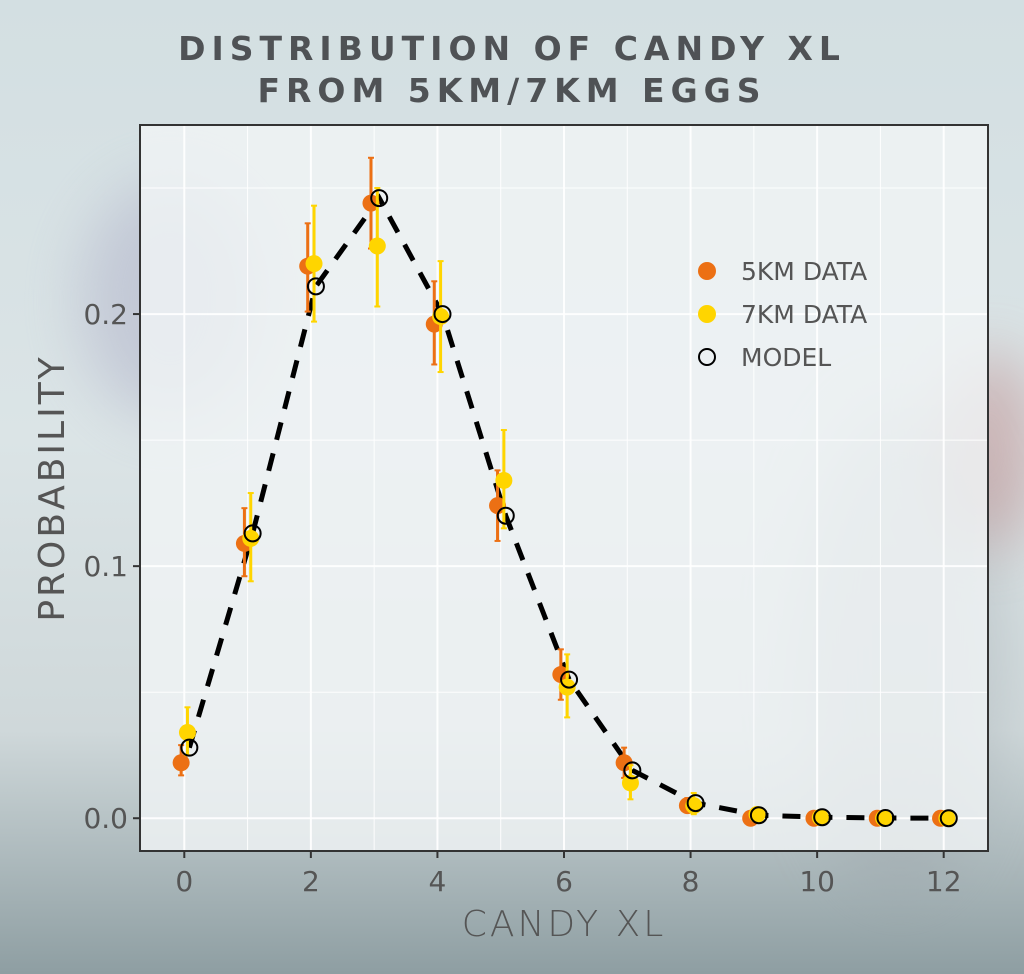 Image resolution: width=1024 pixels, height=974 pixels. Describe the element at coordinates (105, 314) in the screenshot. I see `y-tick-label: 0.2` at that location.